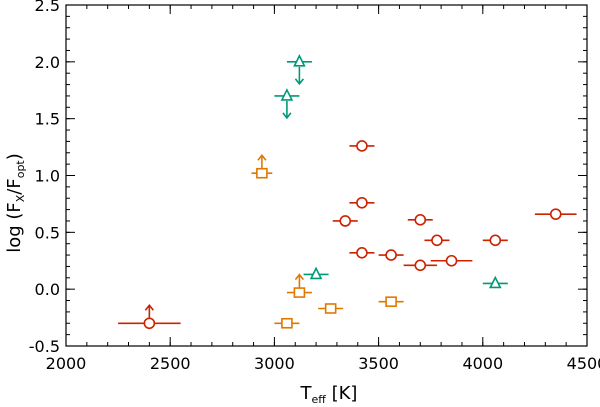 The width and height of the screenshot is (600, 407). Describe the element at coordinates (345, 393) in the screenshot. I see `x-axis-title-unit: [K]` at that location.